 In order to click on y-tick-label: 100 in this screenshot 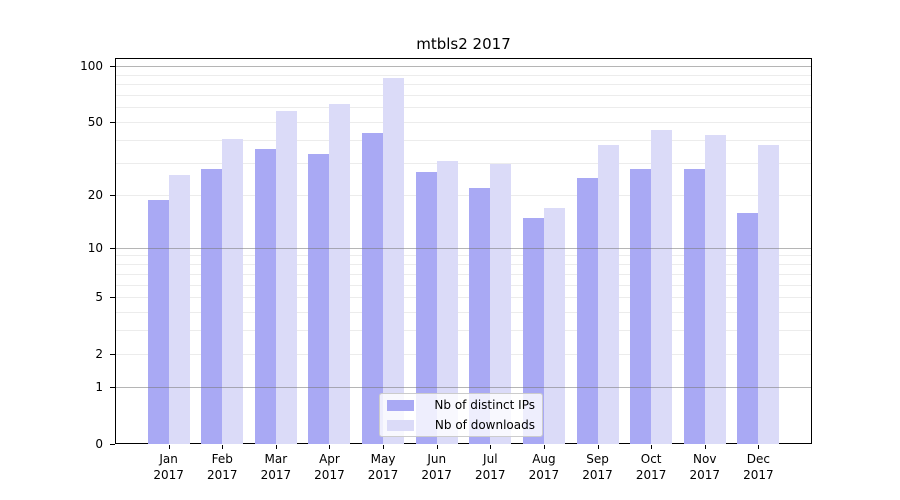, I will do `click(91, 66)`.